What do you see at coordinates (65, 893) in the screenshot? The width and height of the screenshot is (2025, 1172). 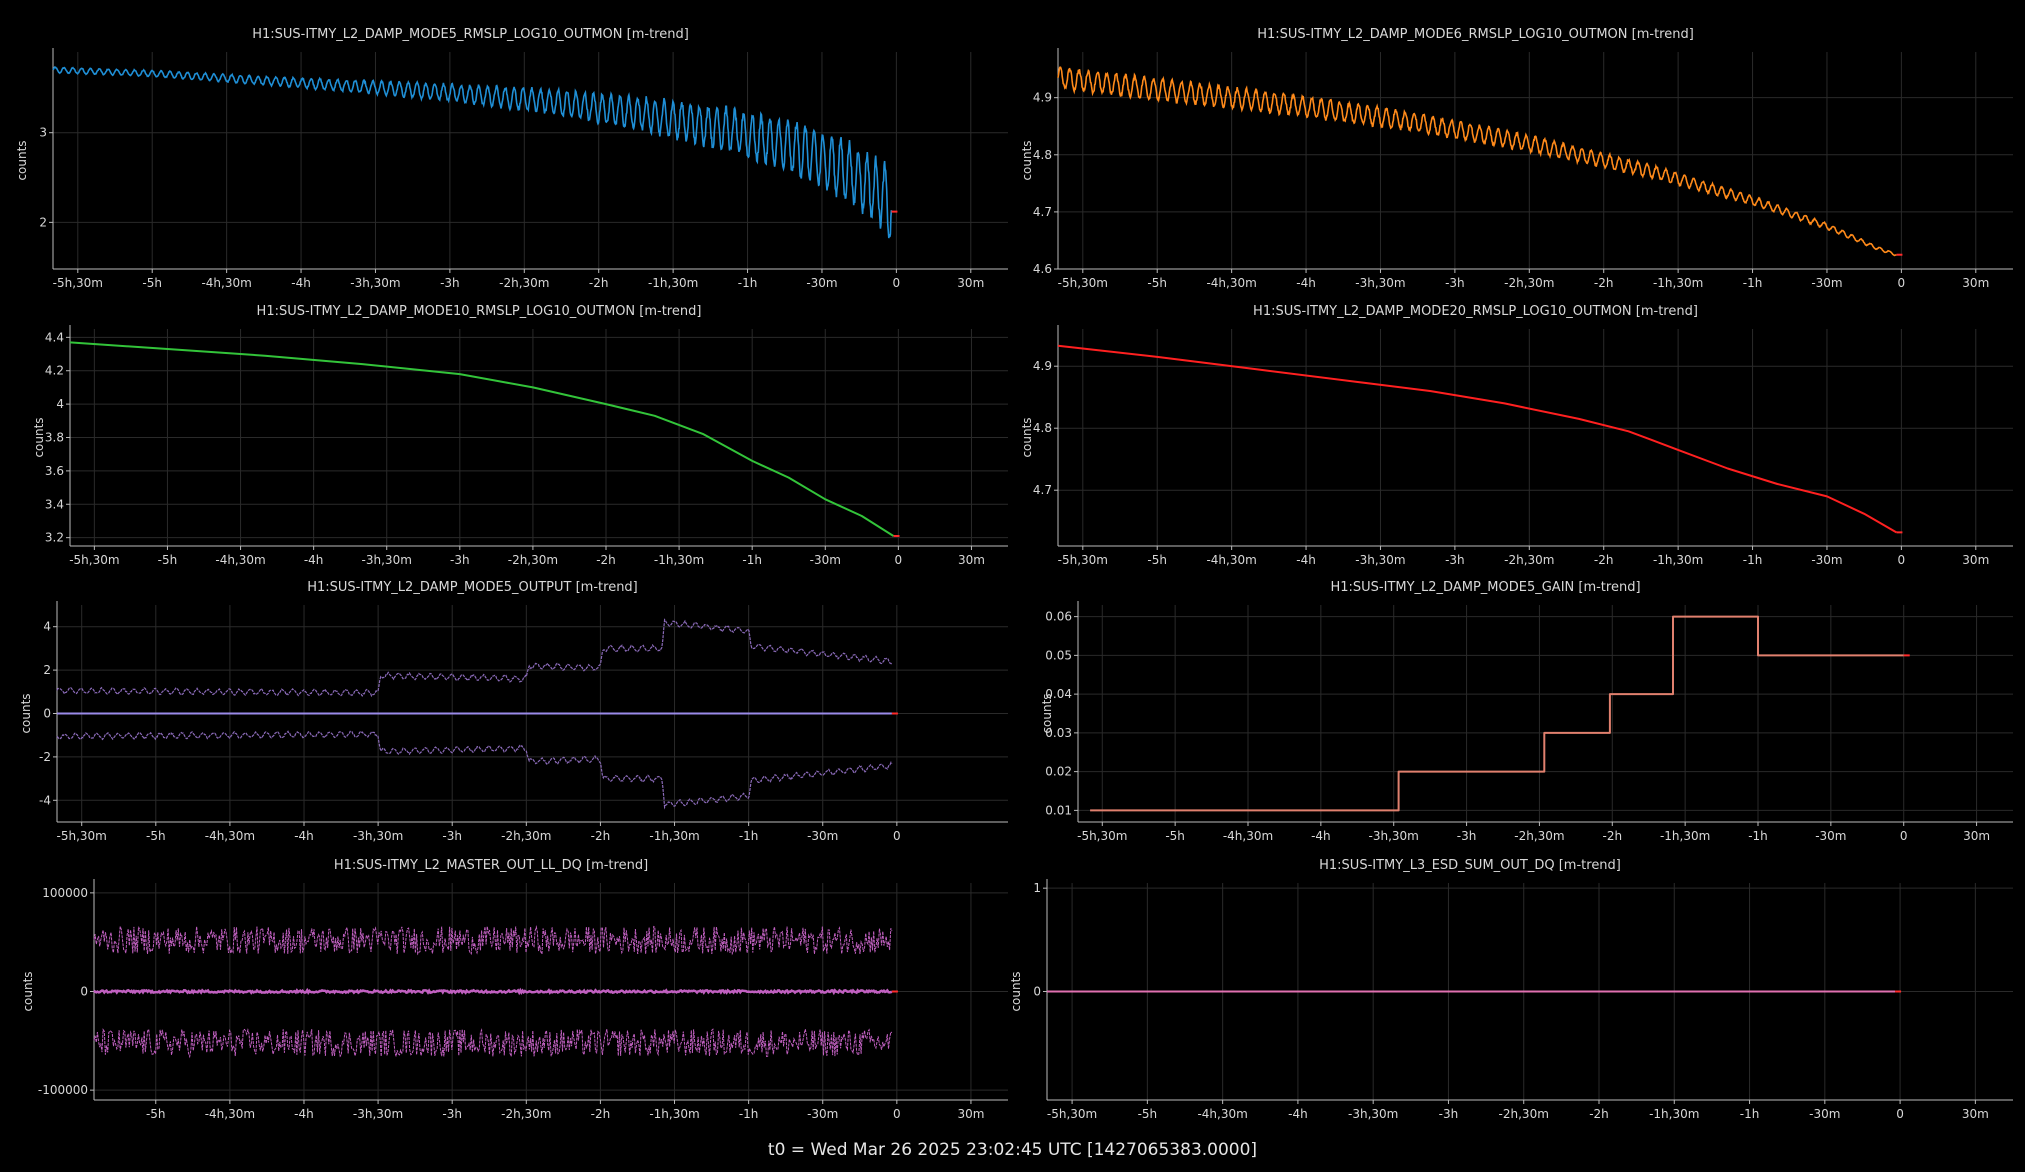 I see `y-tick-label: 100000` at bounding box center [65, 893].